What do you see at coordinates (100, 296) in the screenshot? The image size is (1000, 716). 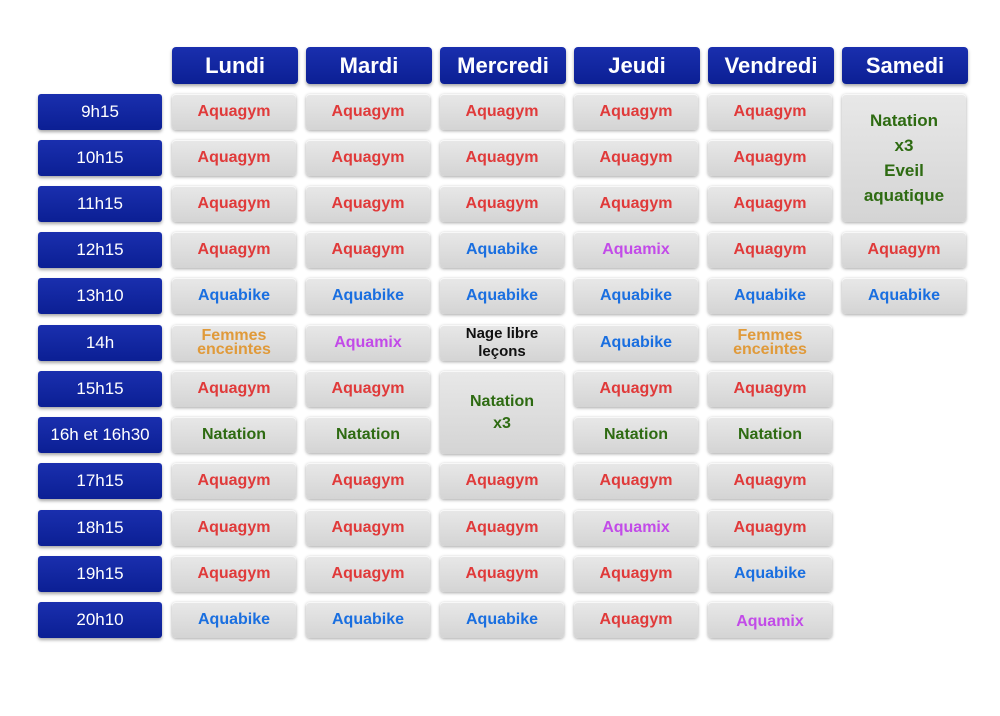 I see `time-13h10: 13h10` at bounding box center [100, 296].